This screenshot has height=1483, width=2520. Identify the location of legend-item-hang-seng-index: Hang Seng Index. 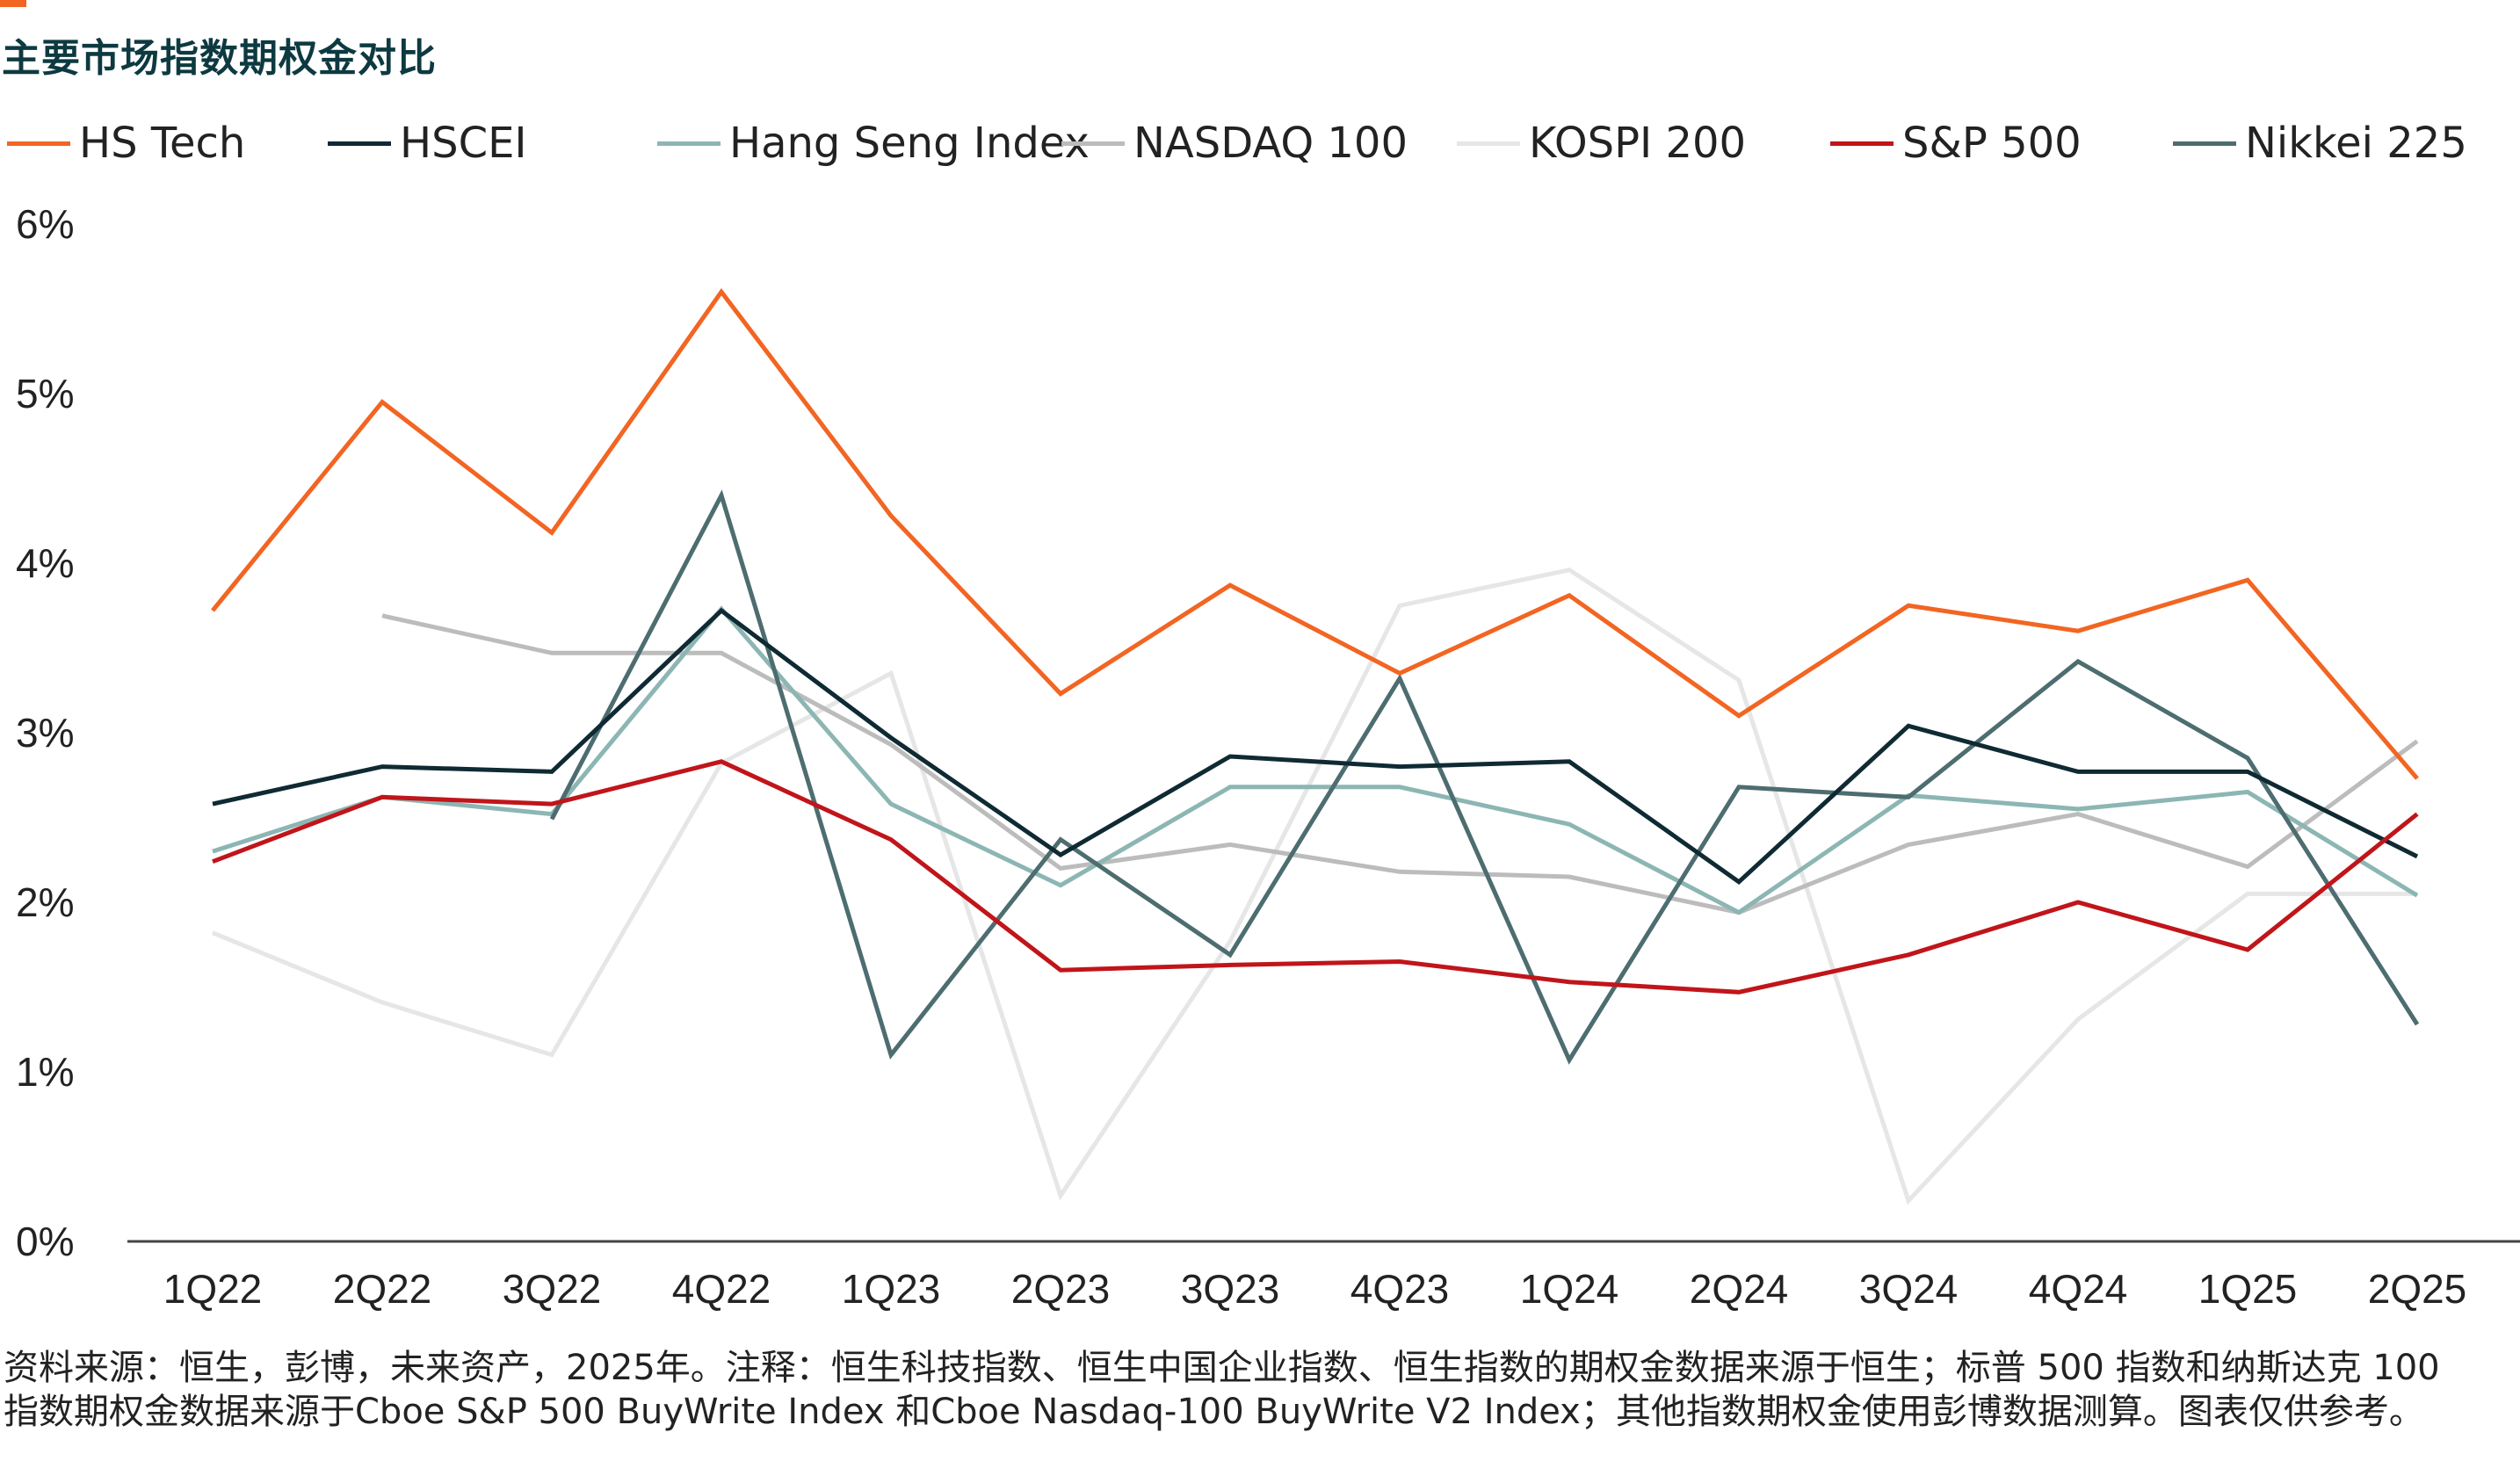
(873, 143).